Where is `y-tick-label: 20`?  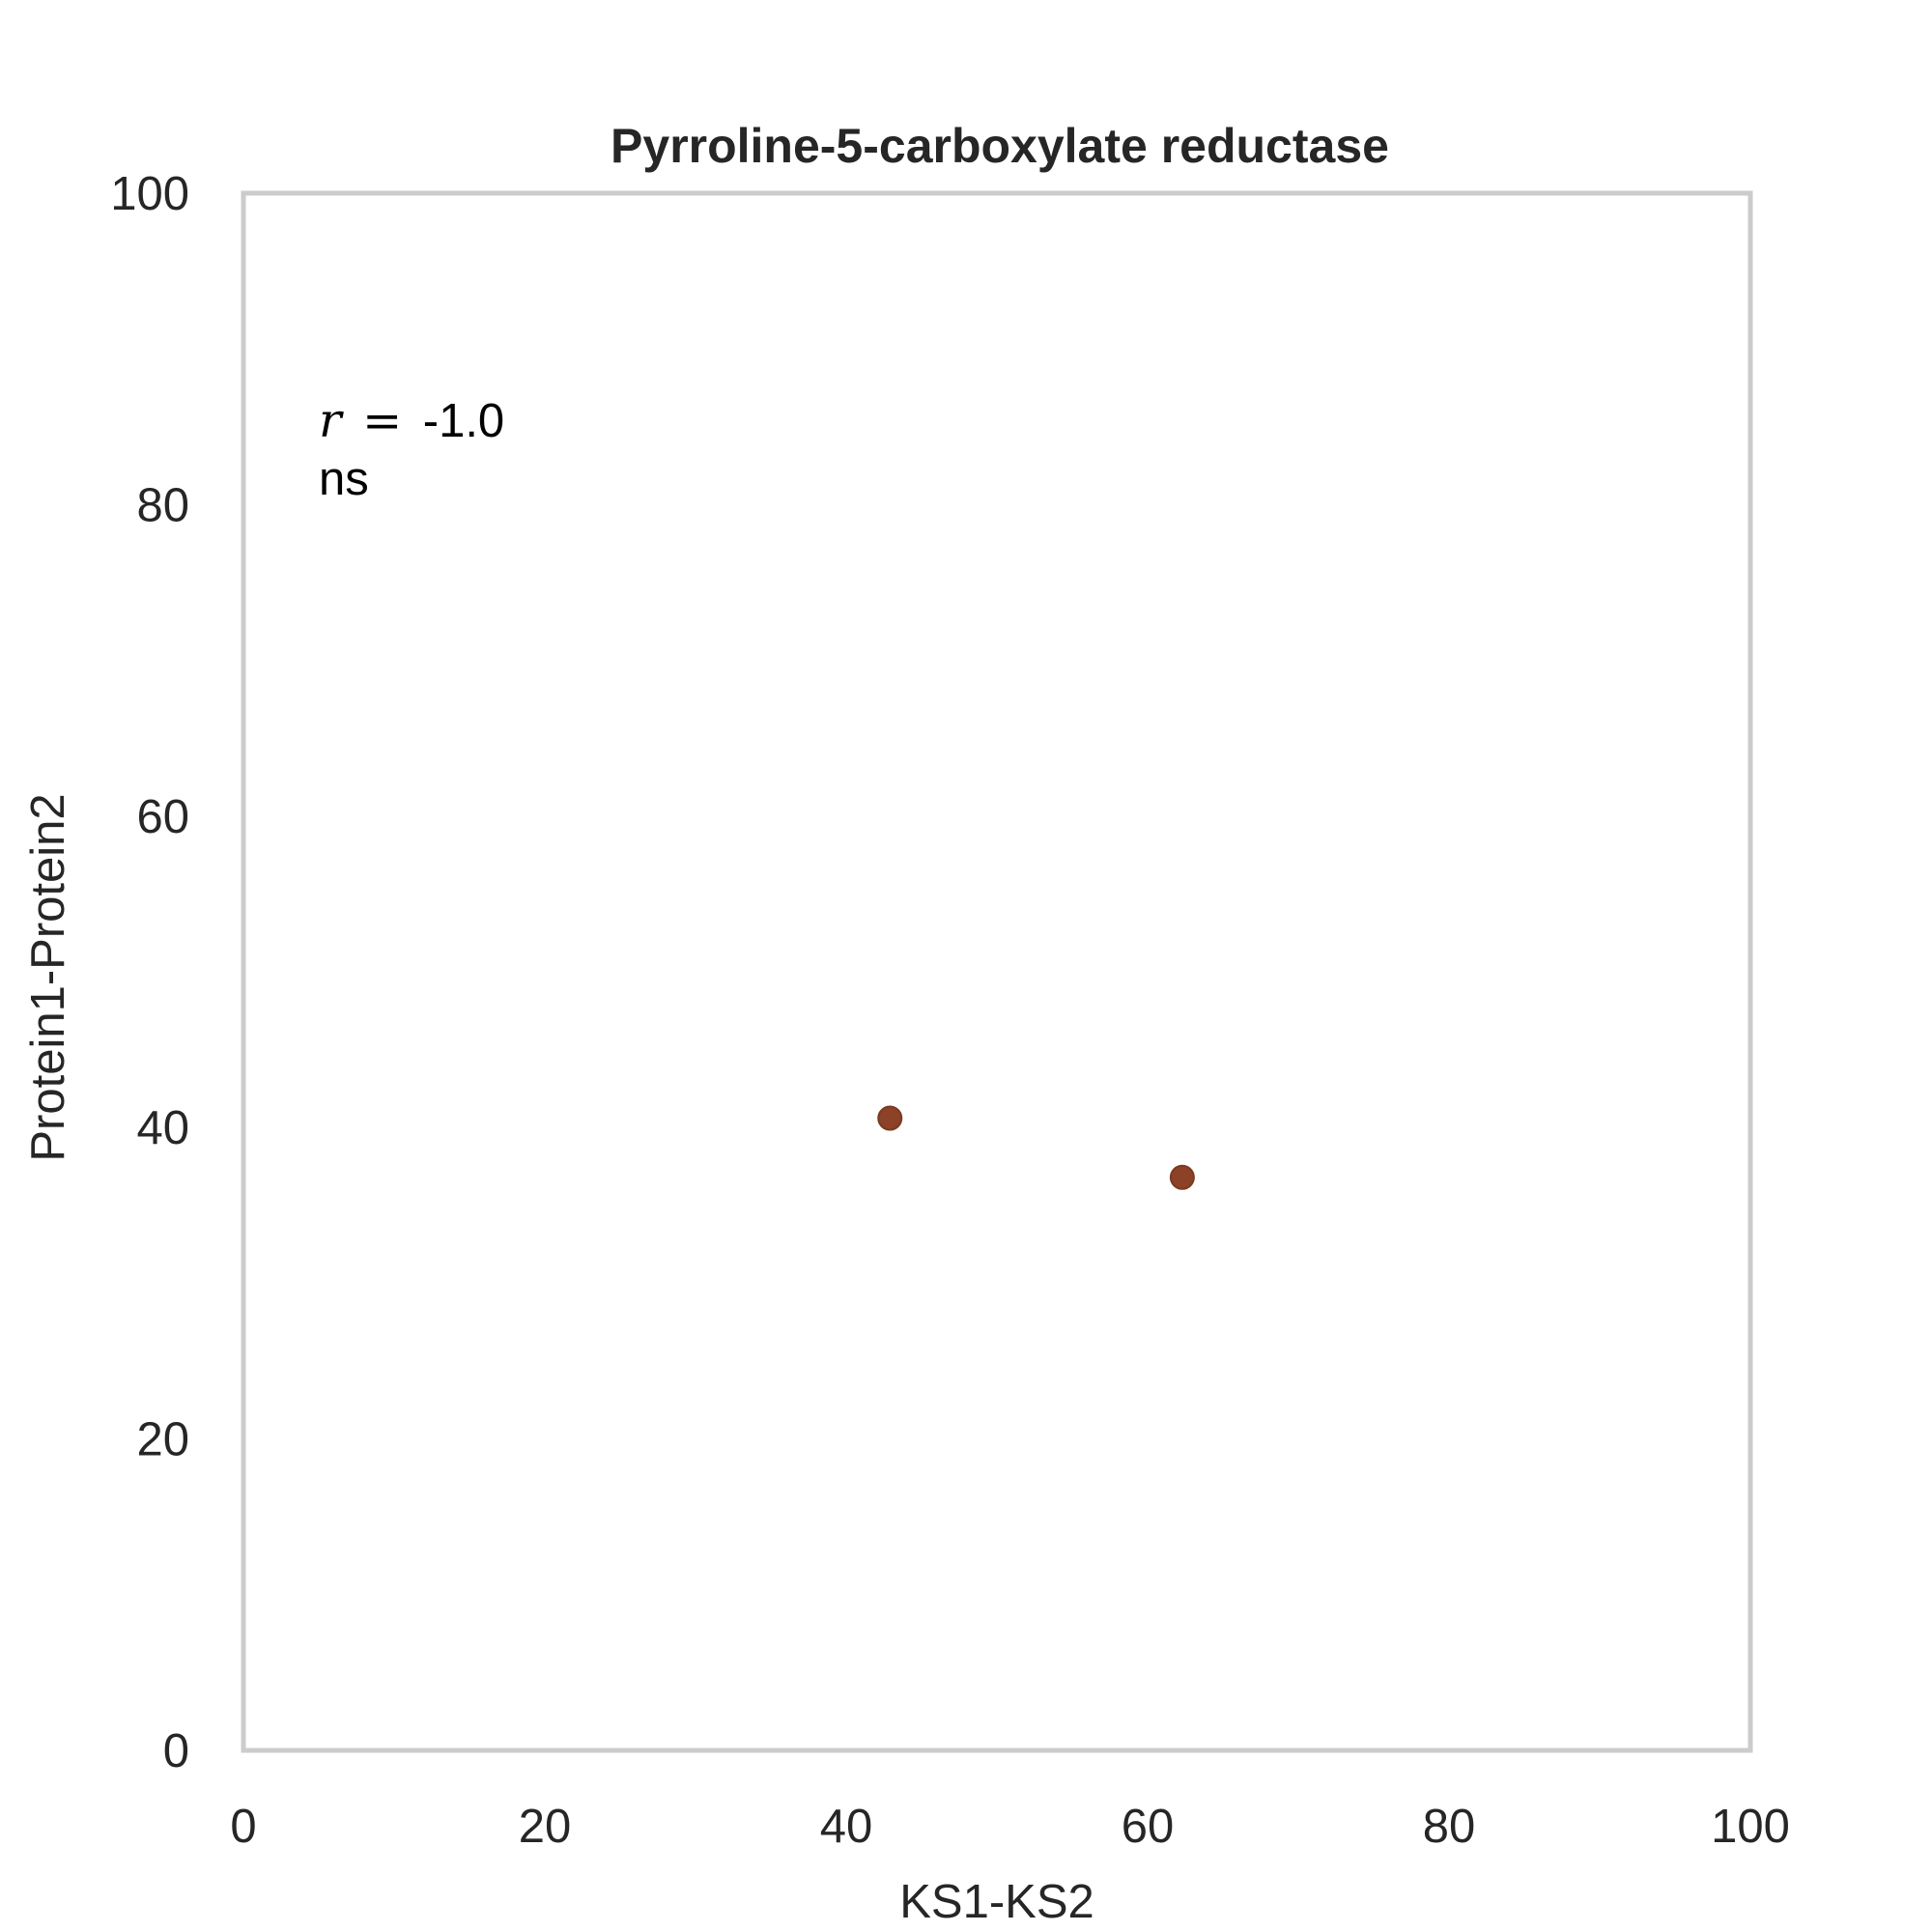
y-tick-label: 20 is located at coordinates (162, 1440).